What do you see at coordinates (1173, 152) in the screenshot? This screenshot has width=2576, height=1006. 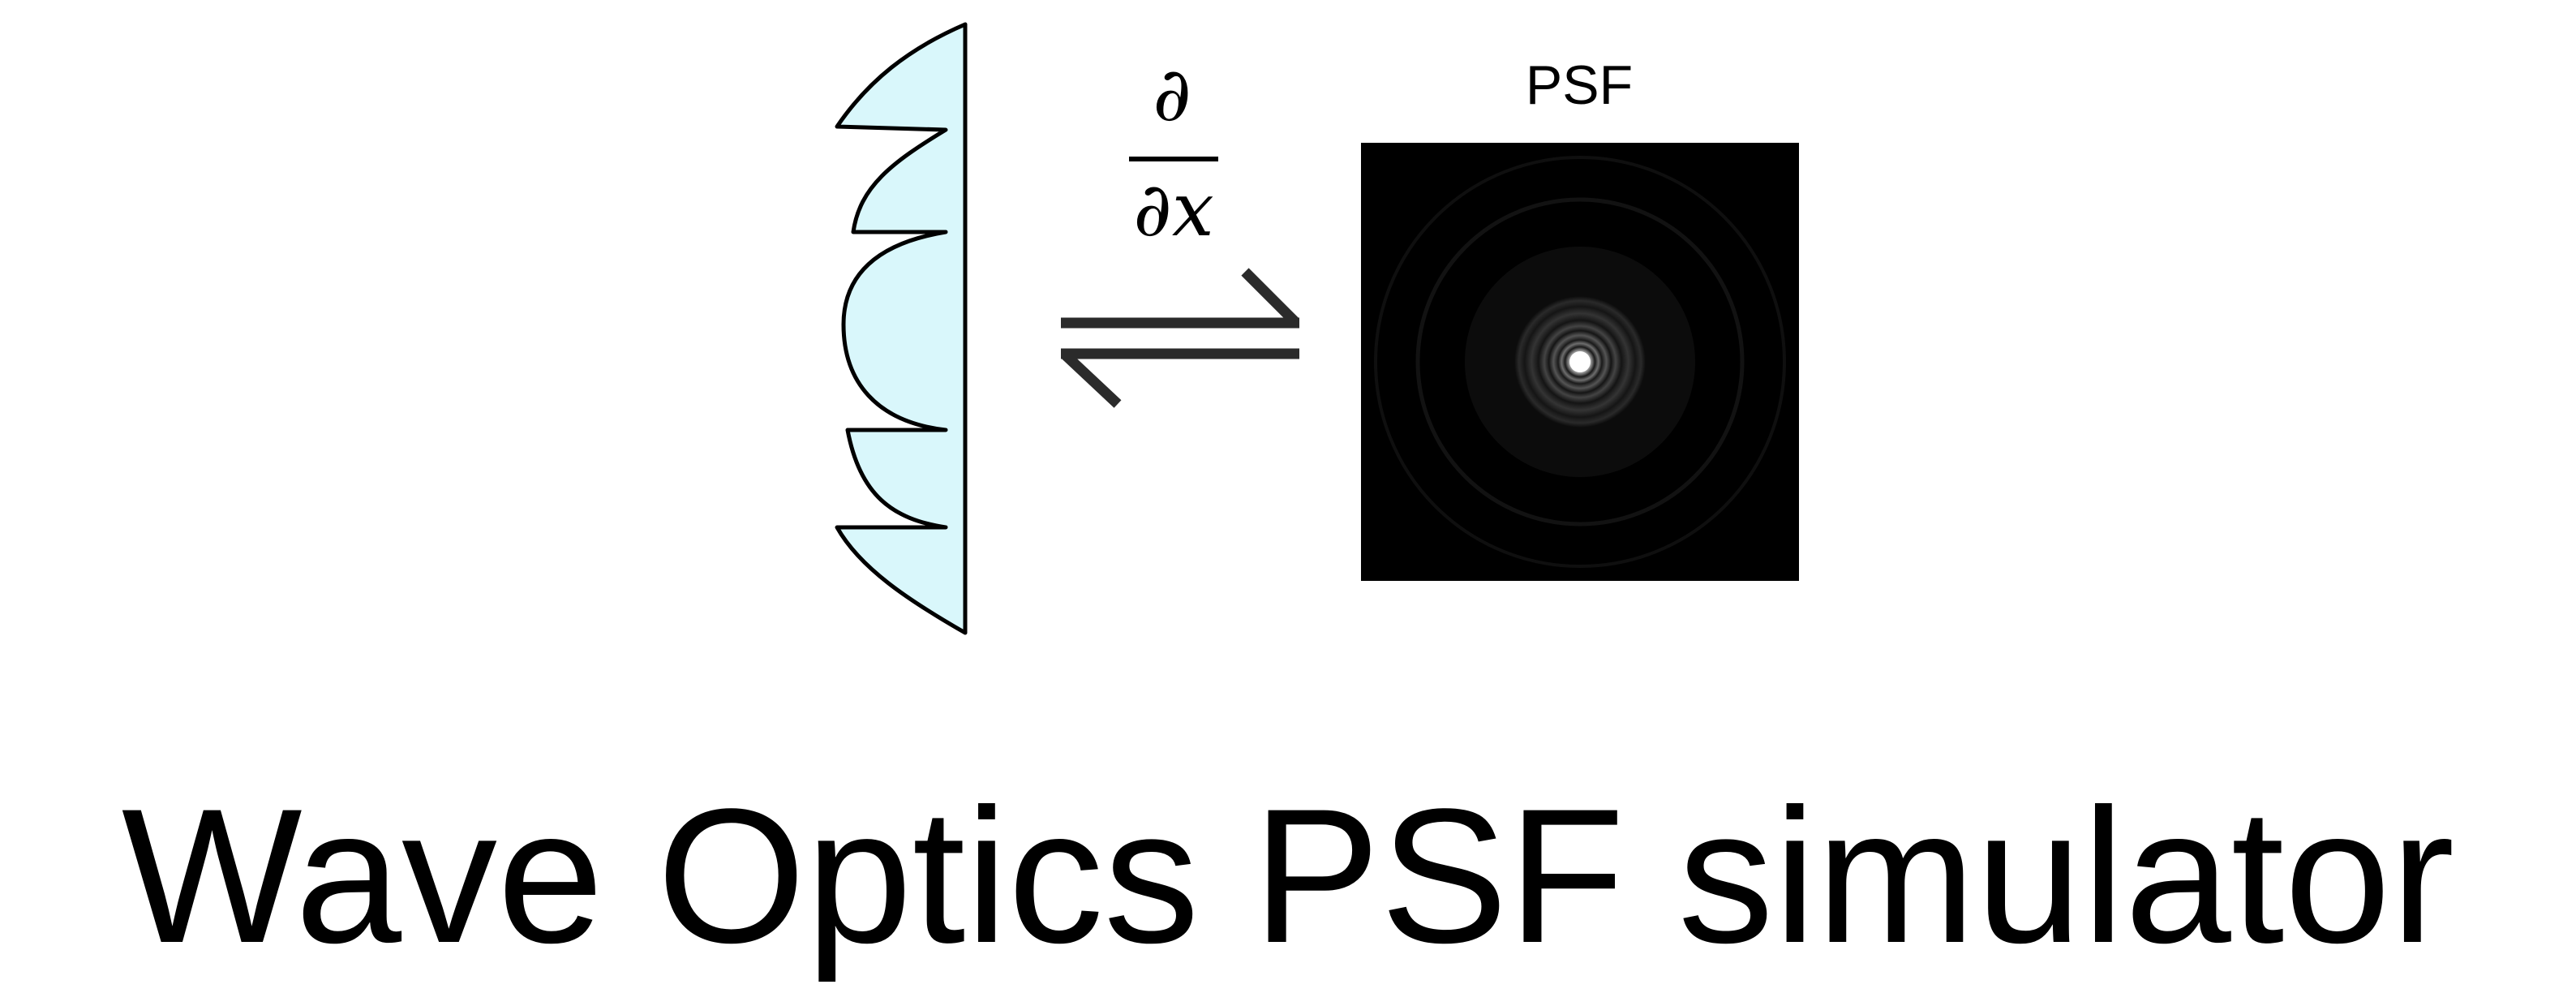 I see `partial-derivative-notation: ∂ ∂x` at bounding box center [1173, 152].